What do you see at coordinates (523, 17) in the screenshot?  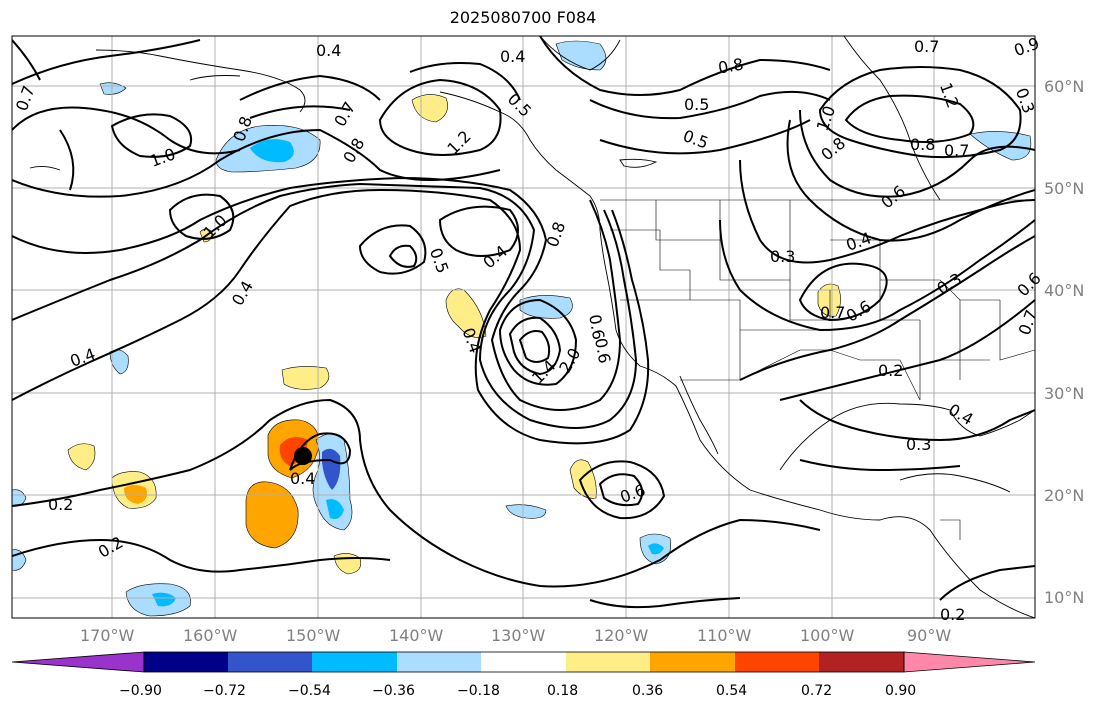 I see `map-title: 2025080700 F084` at bounding box center [523, 17].